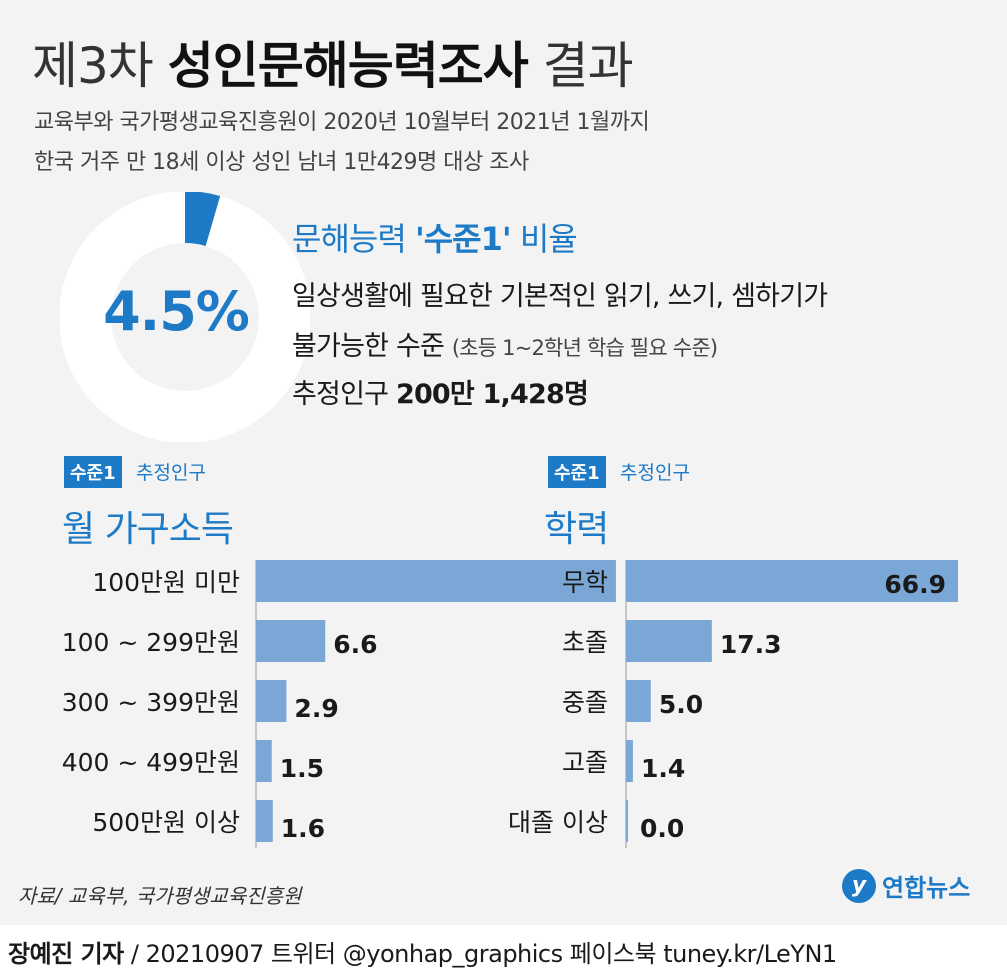  I want to click on value-label: 1.6, so click(303, 828).